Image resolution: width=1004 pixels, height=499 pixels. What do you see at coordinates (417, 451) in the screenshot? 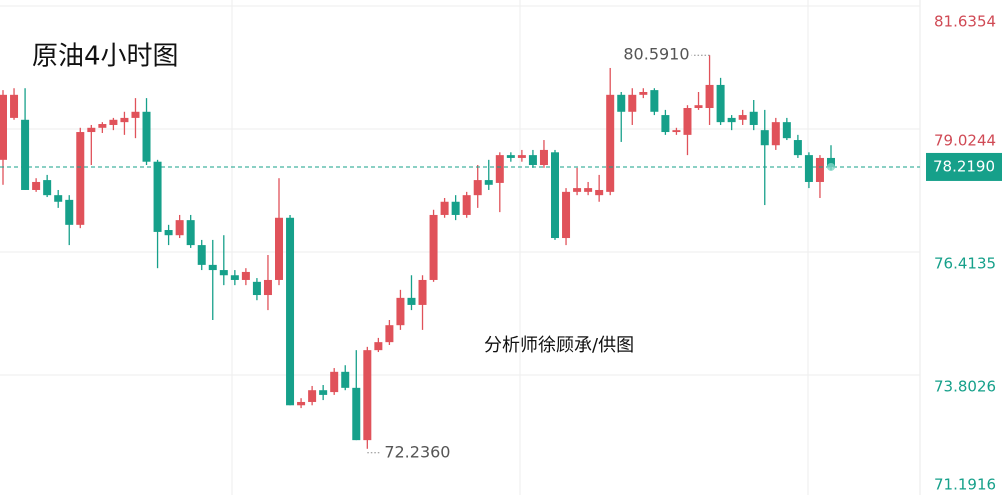
I see `annotation-label: 72.2360` at bounding box center [417, 451].